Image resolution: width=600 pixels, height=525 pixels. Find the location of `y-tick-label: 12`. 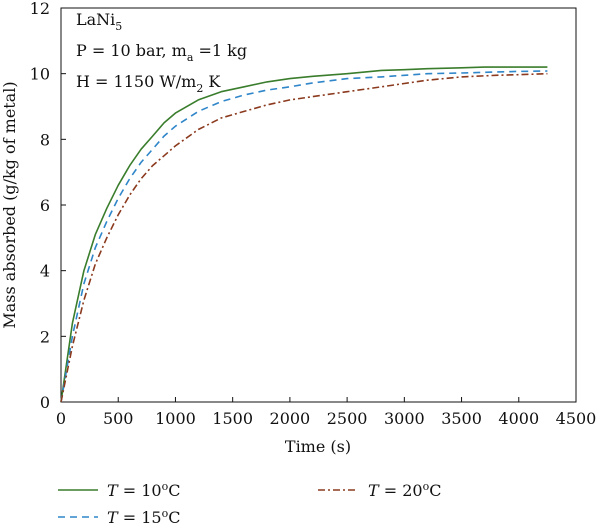

y-tick-label: 12 is located at coordinates (40, 9).